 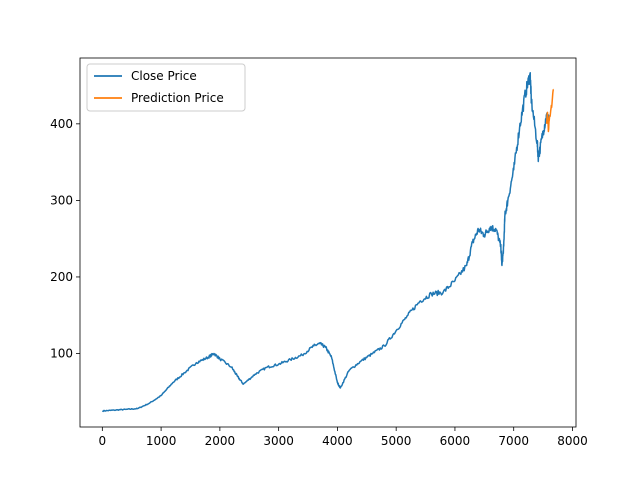 I want to click on y-tick-label: 200, so click(x=61, y=277).